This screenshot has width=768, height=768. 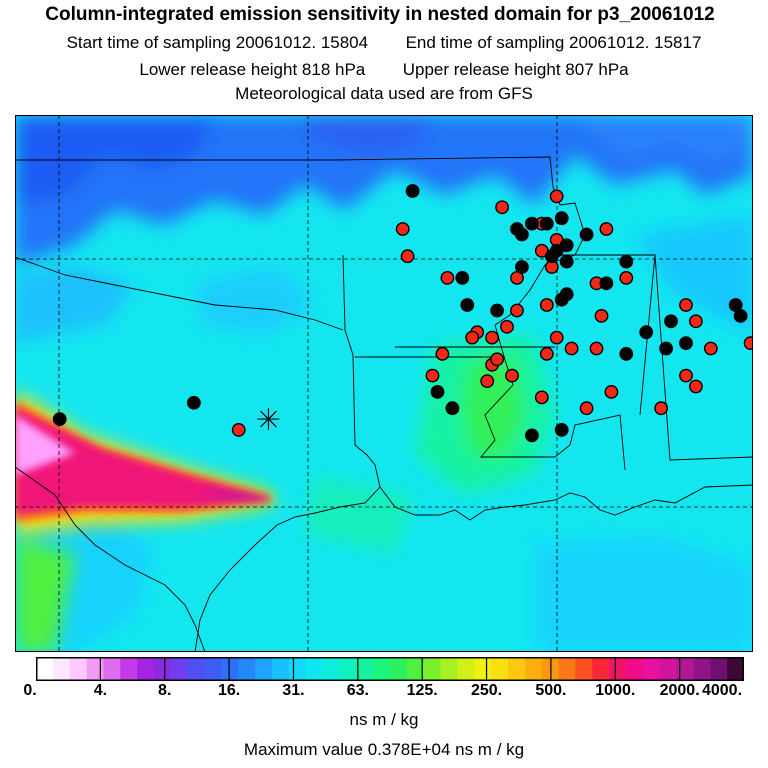 I want to click on release-site-marker, so click(x=268, y=419).